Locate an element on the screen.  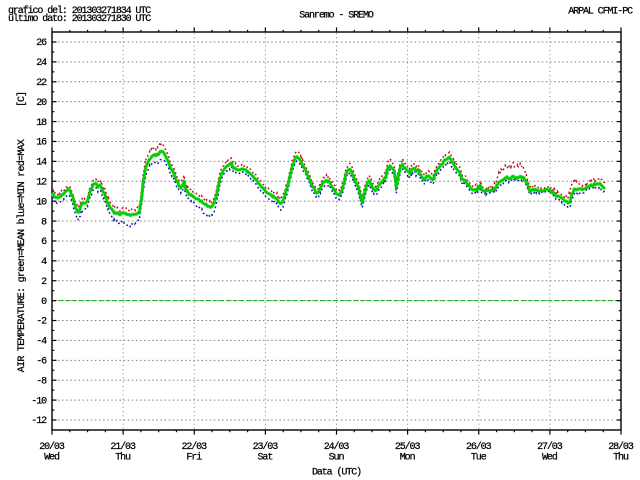
svg-text: -6 is located at coordinates (41, 362).